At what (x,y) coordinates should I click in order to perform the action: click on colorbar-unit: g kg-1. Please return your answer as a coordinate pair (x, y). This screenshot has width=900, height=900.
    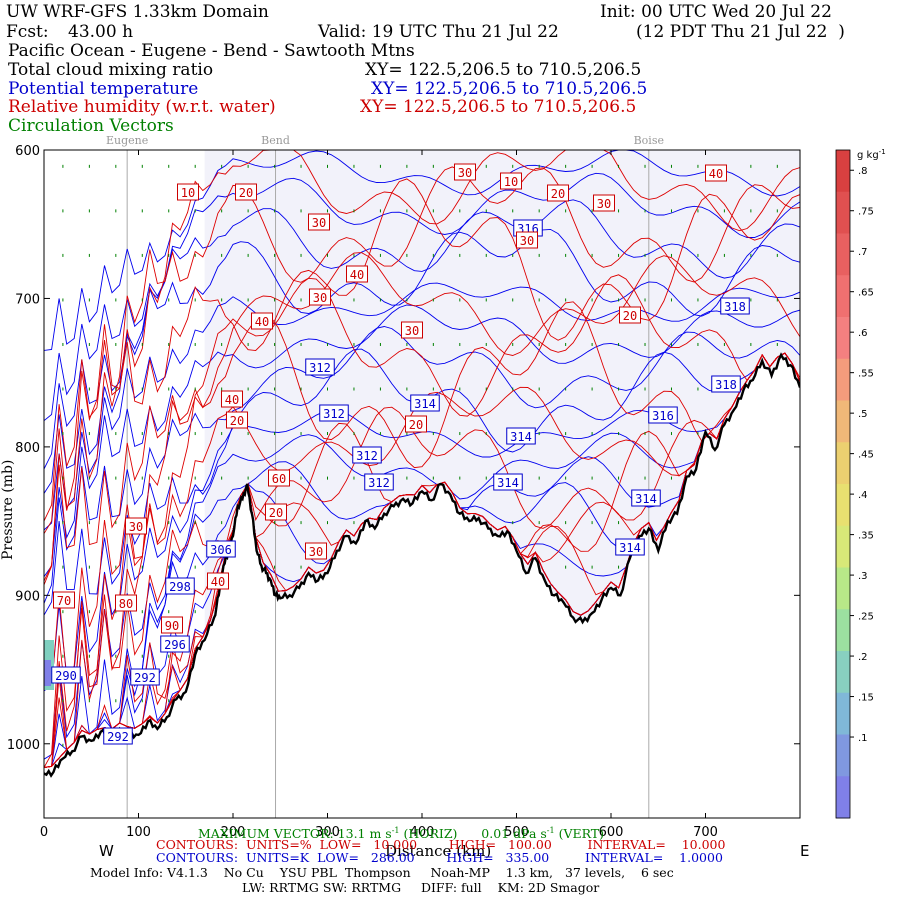
    Looking at the image, I should click on (871, 154).